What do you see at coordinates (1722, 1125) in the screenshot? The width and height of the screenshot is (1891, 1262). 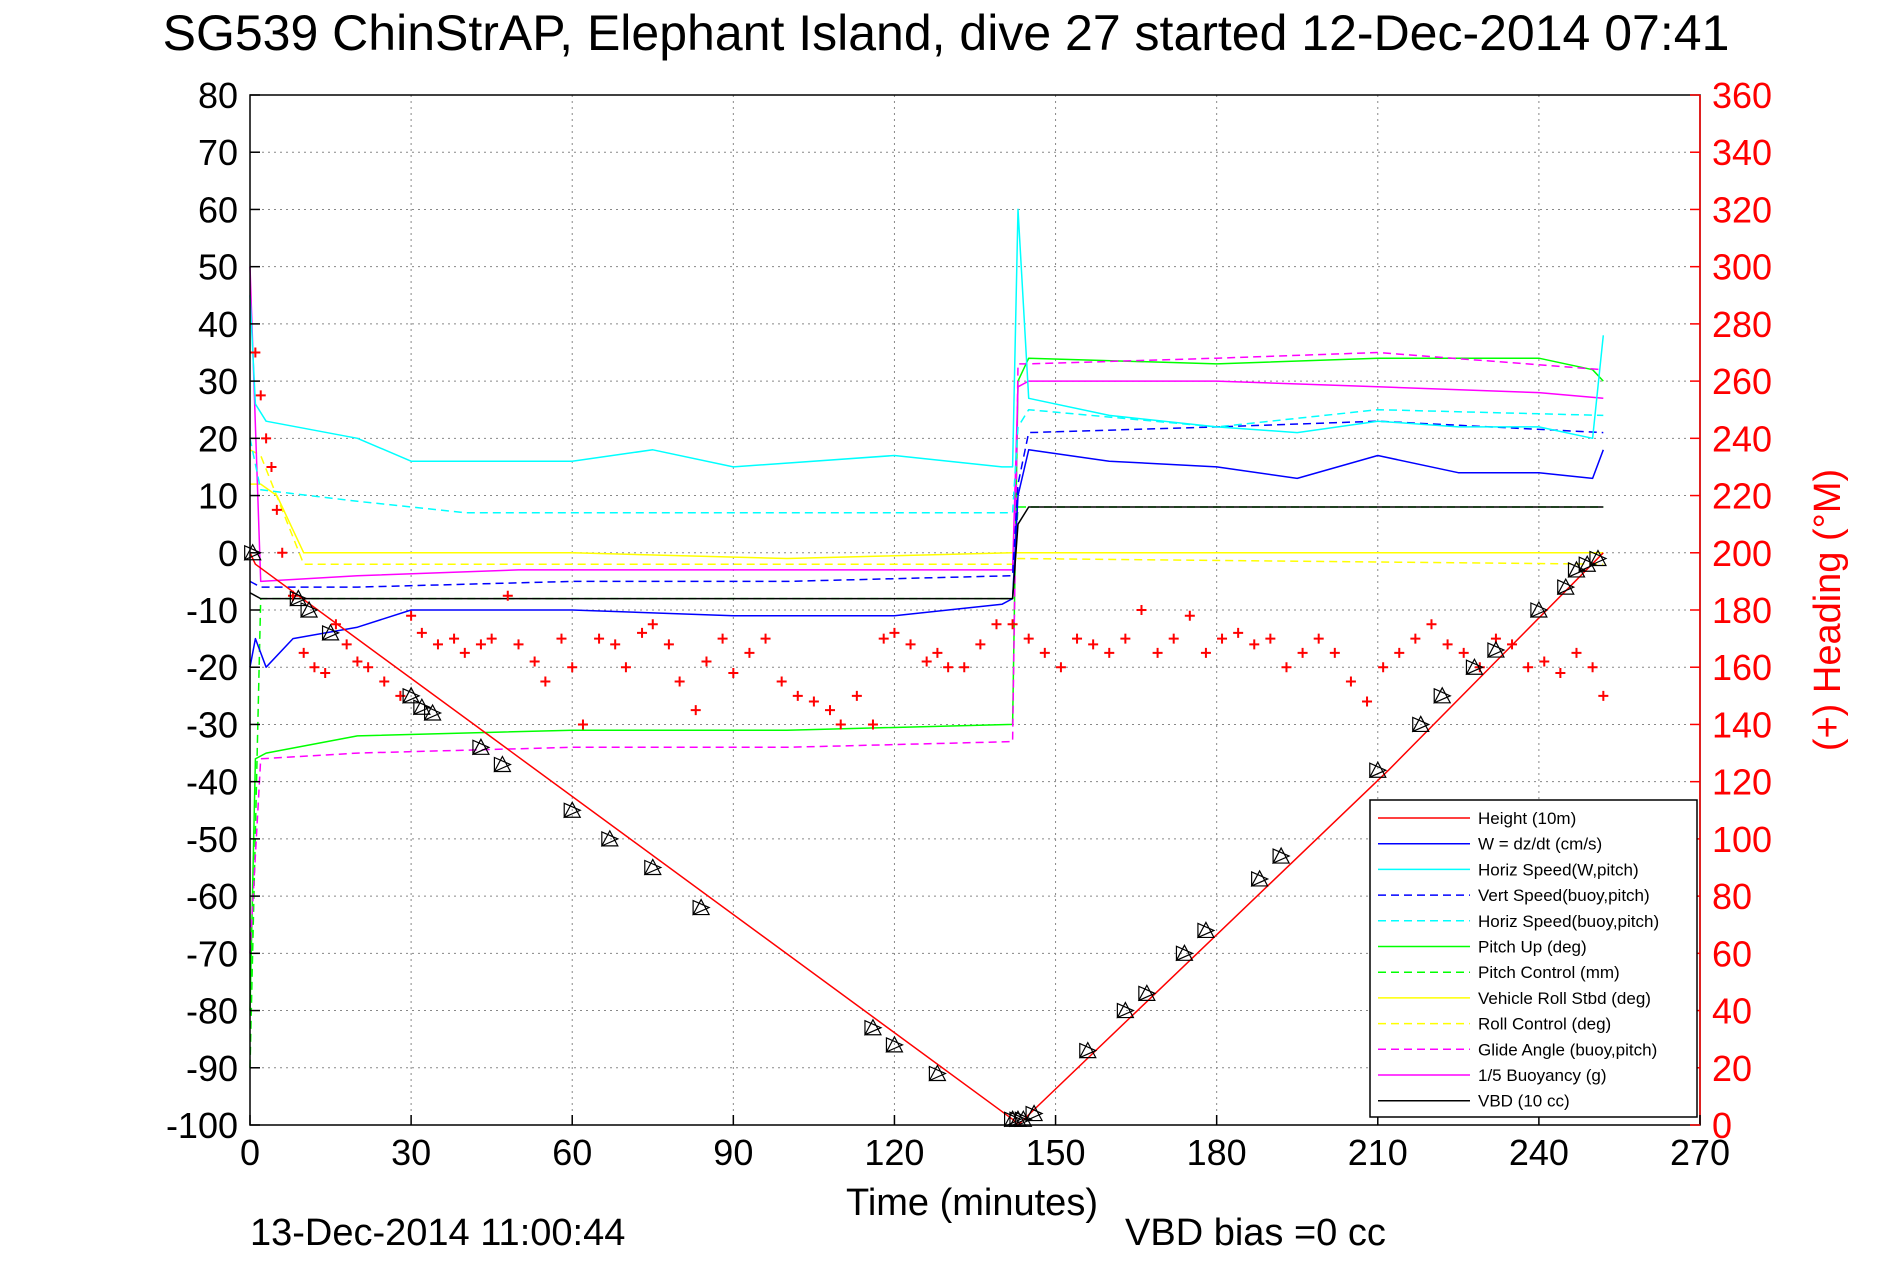 I see `right-tick-label: 0` at bounding box center [1722, 1125].